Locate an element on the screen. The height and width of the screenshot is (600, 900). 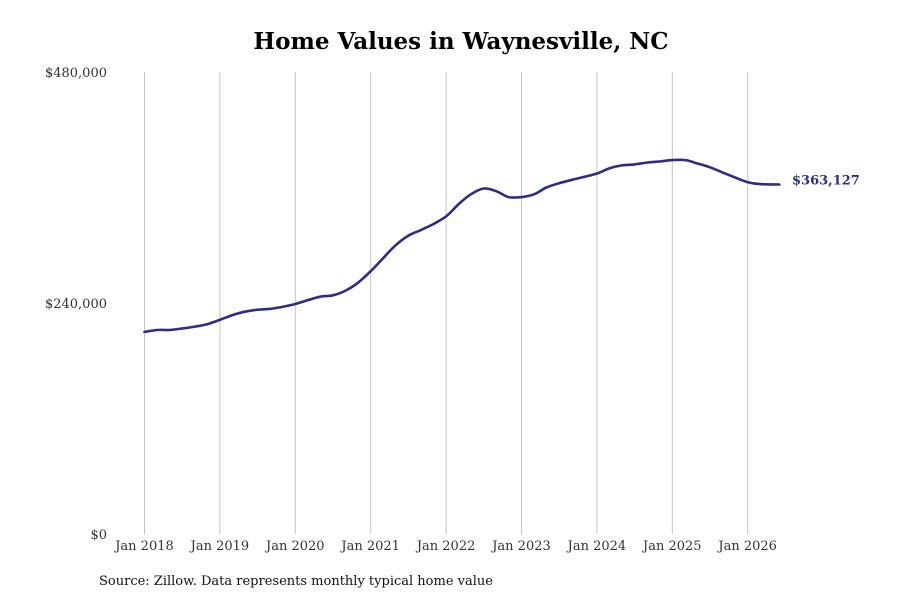
end-value-label: $363,127 is located at coordinates (826, 180).